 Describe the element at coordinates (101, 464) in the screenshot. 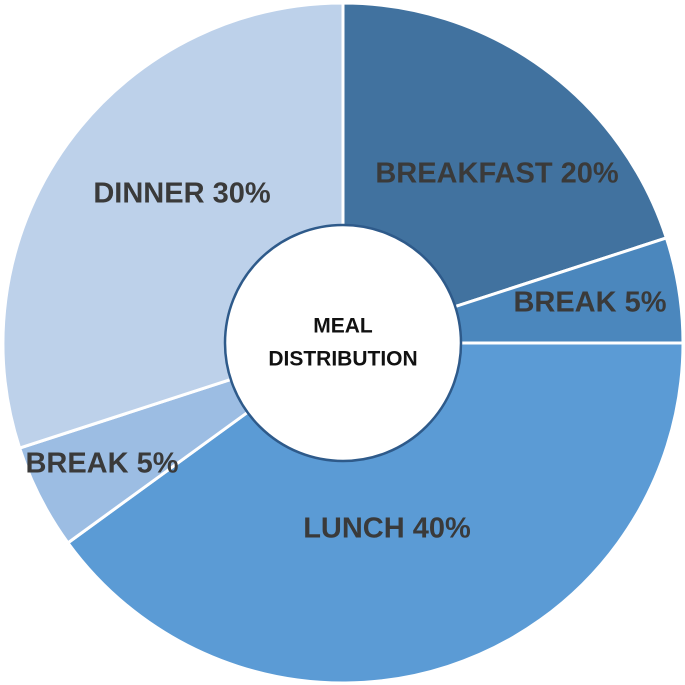

I see `slice-label-break-3: BREAK 5%` at that location.